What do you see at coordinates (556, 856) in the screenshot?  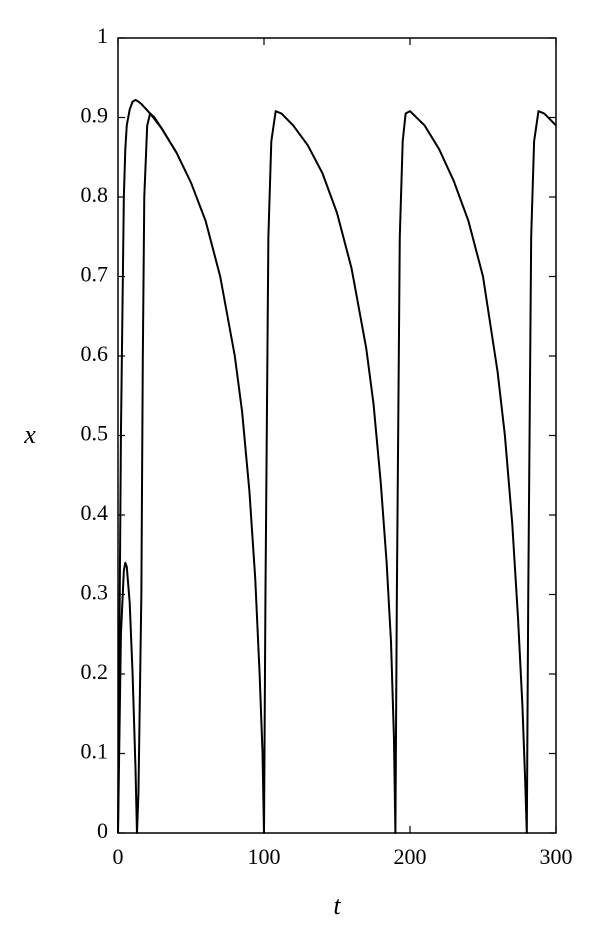 I see `x-tick-label: 300` at bounding box center [556, 856].